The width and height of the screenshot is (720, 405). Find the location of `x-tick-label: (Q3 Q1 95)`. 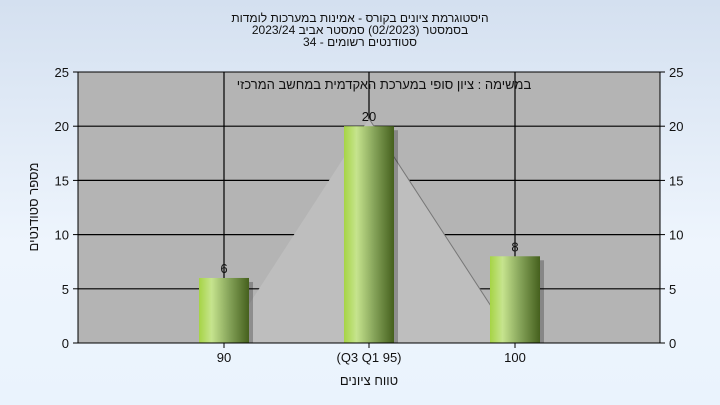

x-tick-label: (Q3 Q1 95) is located at coordinates (368, 357).